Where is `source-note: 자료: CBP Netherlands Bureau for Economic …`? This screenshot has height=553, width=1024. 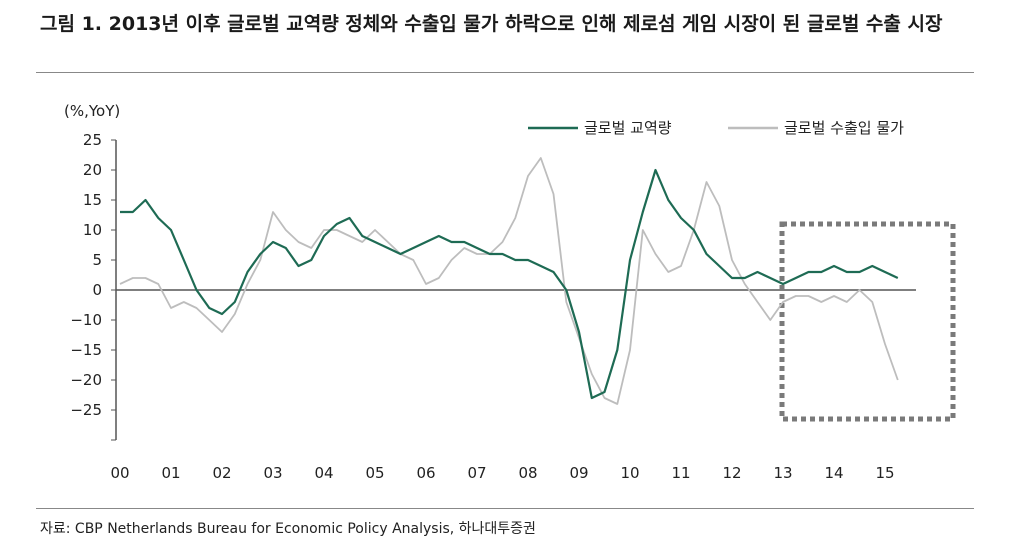 source-note: 자료: CBP Netherlands Bureau for Economic … is located at coordinates (288, 529).